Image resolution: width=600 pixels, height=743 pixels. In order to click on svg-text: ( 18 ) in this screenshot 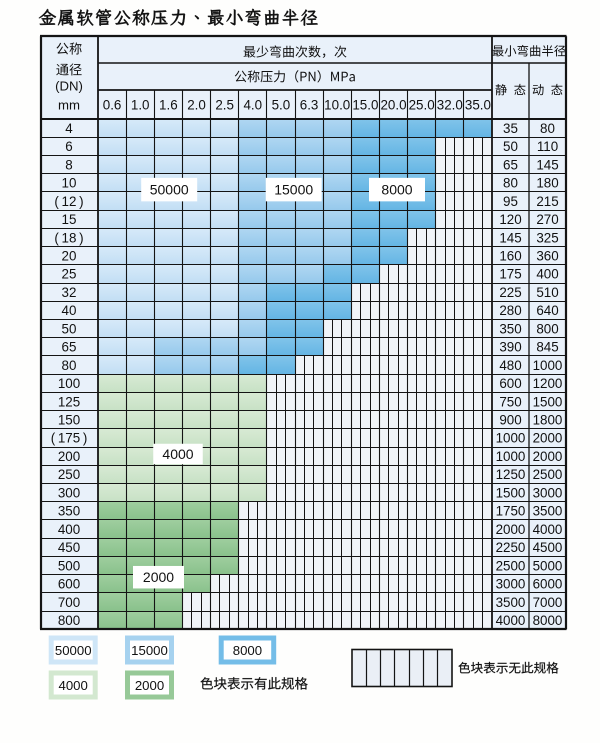, I will do `click(68, 237)`.